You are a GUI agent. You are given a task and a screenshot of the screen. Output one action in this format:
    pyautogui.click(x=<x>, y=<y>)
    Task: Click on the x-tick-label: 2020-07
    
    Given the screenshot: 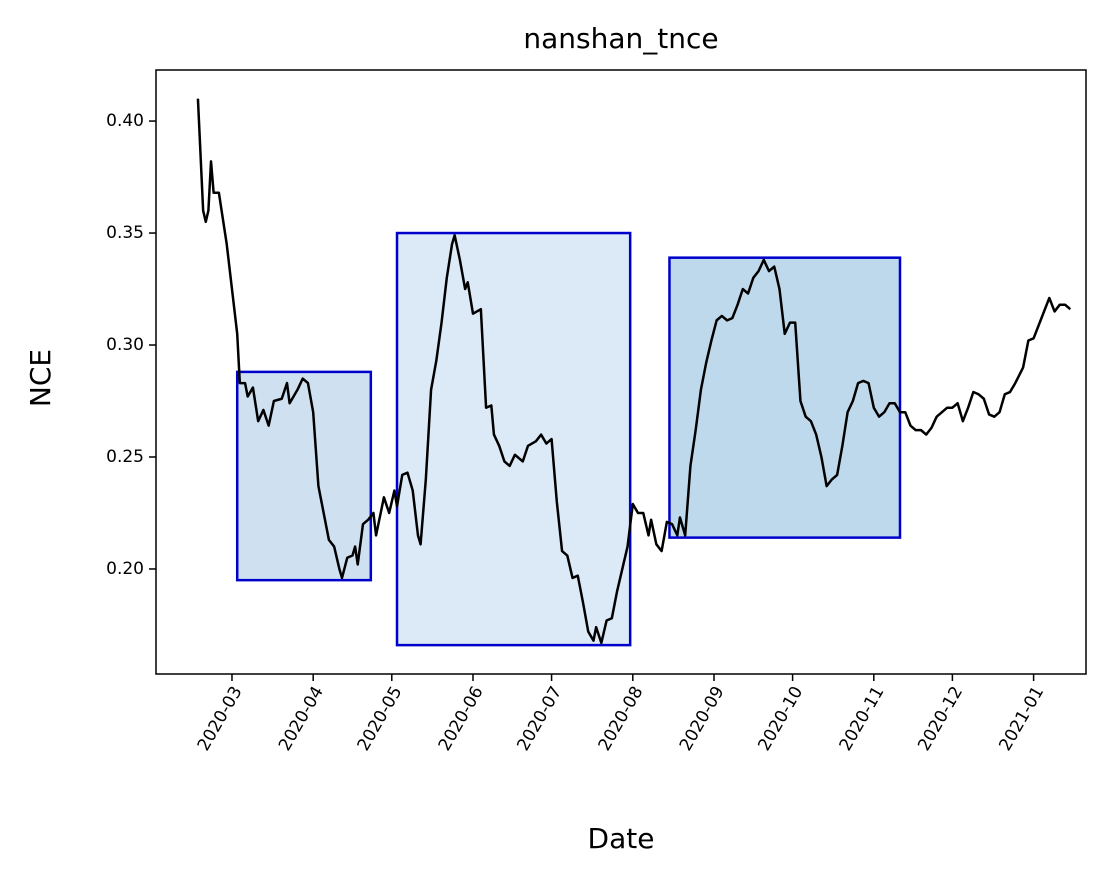 What is the action you would take?
    pyautogui.click(x=539, y=719)
    